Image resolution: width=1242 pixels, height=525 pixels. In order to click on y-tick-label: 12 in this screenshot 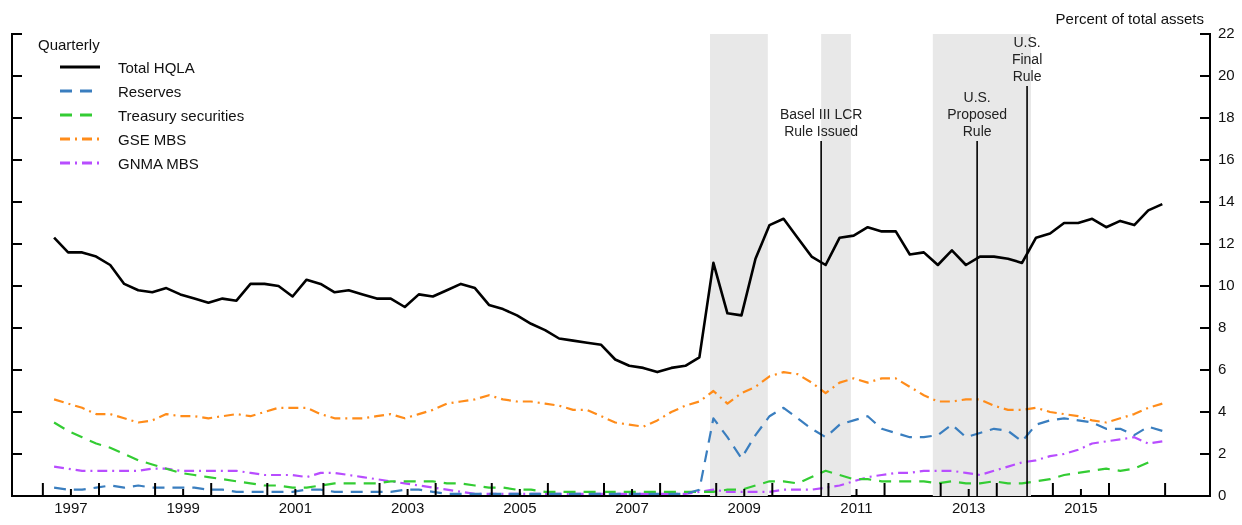, I will do `click(1226, 243)`.